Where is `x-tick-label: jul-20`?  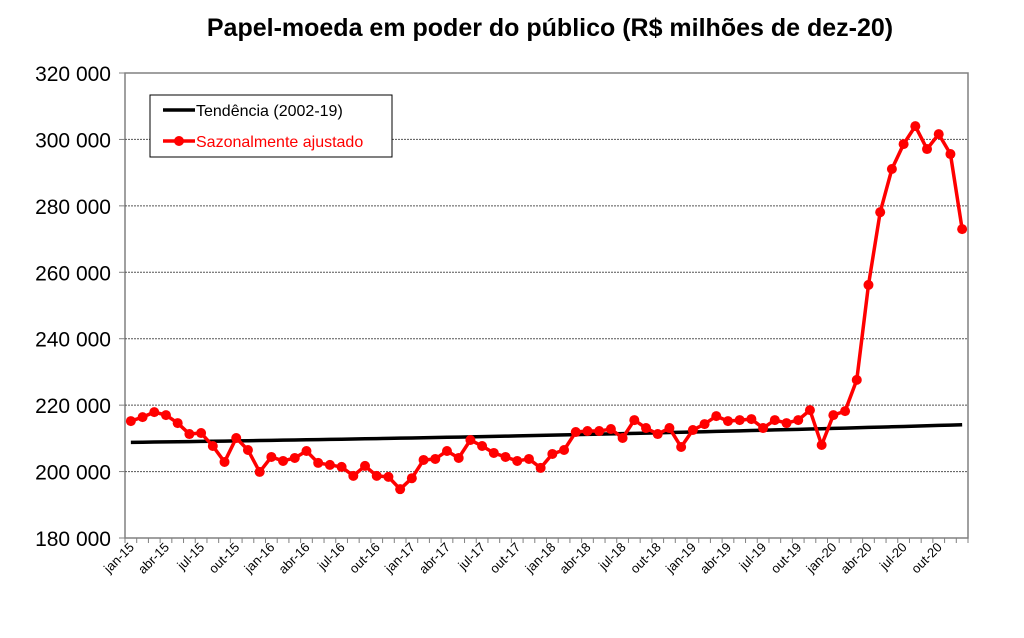
x-tick-label: jul-20 is located at coordinates (893, 557).